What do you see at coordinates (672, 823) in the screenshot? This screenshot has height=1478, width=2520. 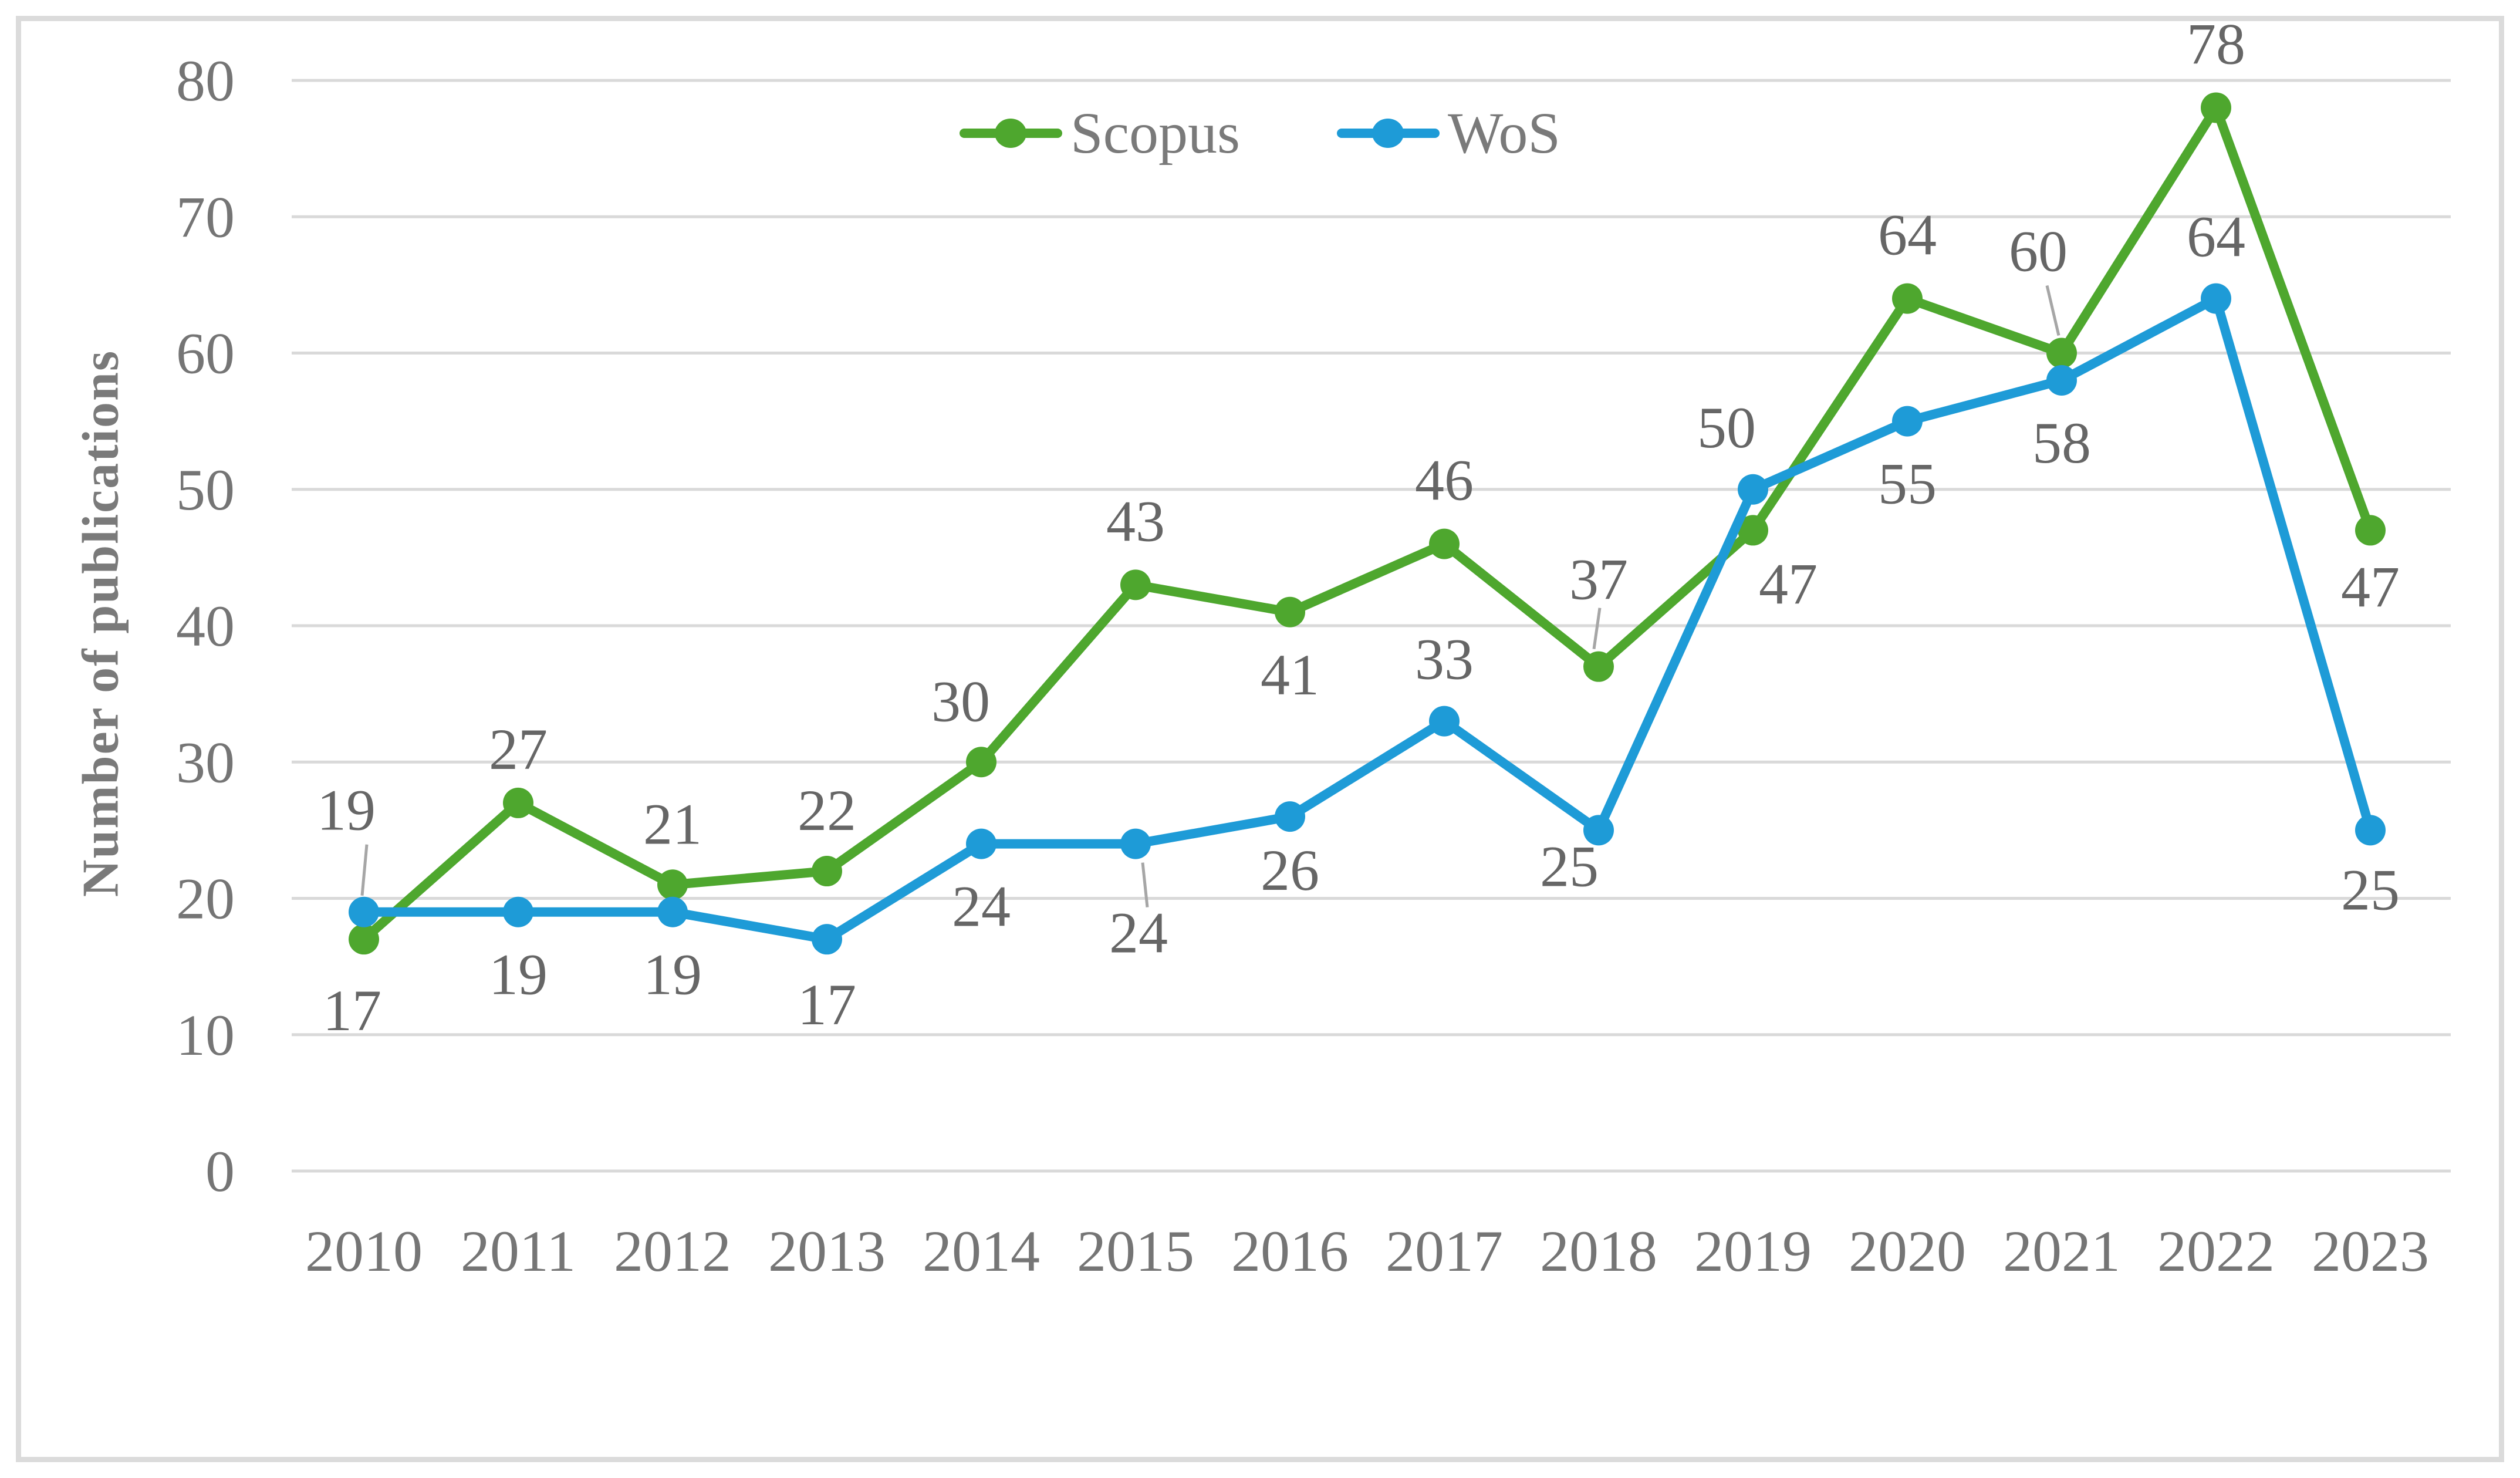 I see `data-label-scopus-2012: 21` at bounding box center [672, 823].